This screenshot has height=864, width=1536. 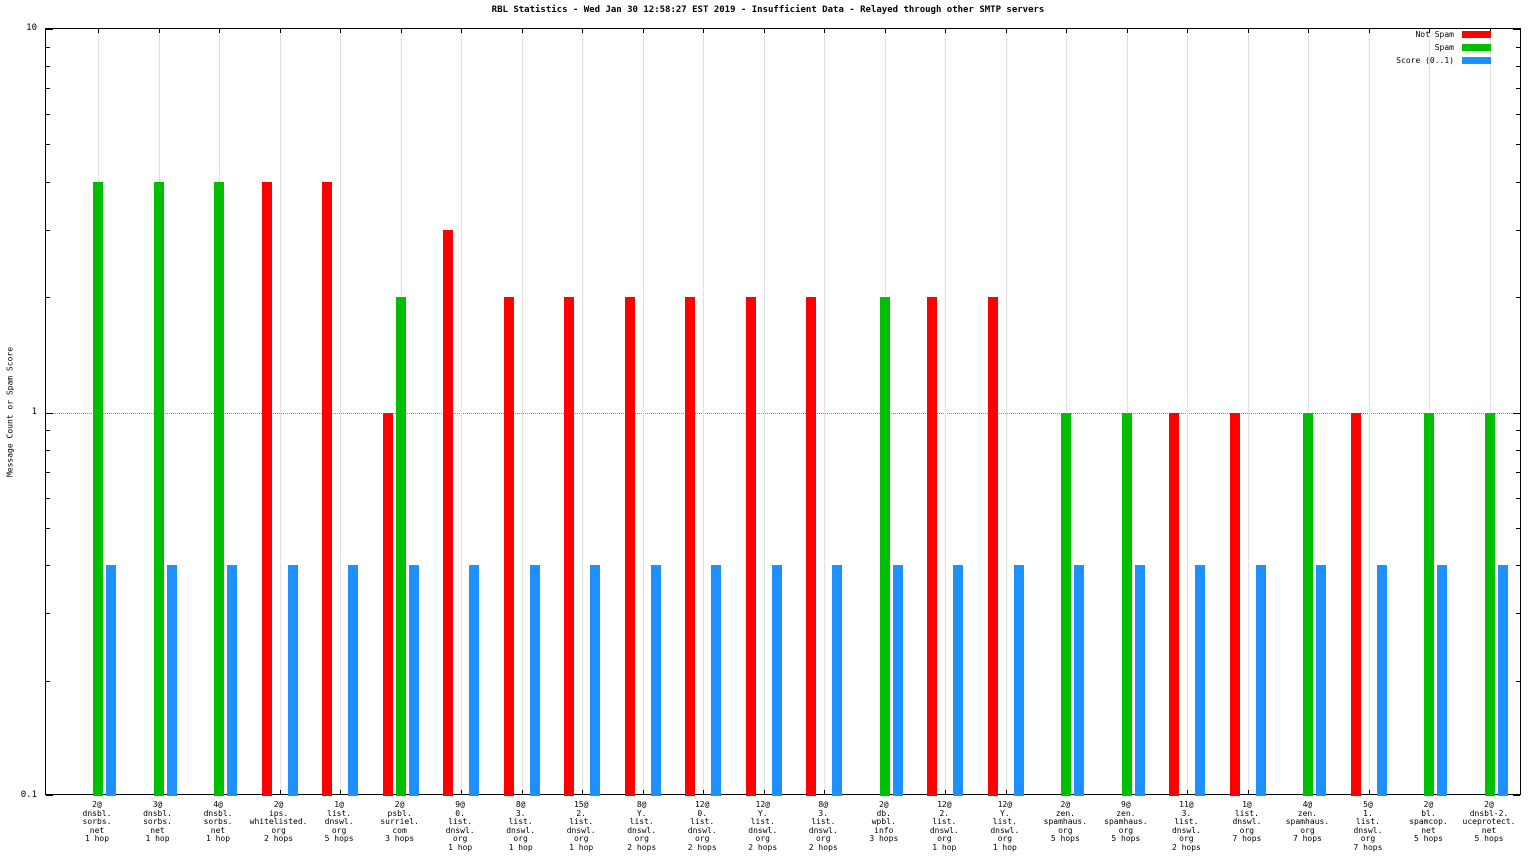 What do you see at coordinates (1247, 804) in the screenshot?
I see `x-tick-label-line: 1@` at bounding box center [1247, 804].